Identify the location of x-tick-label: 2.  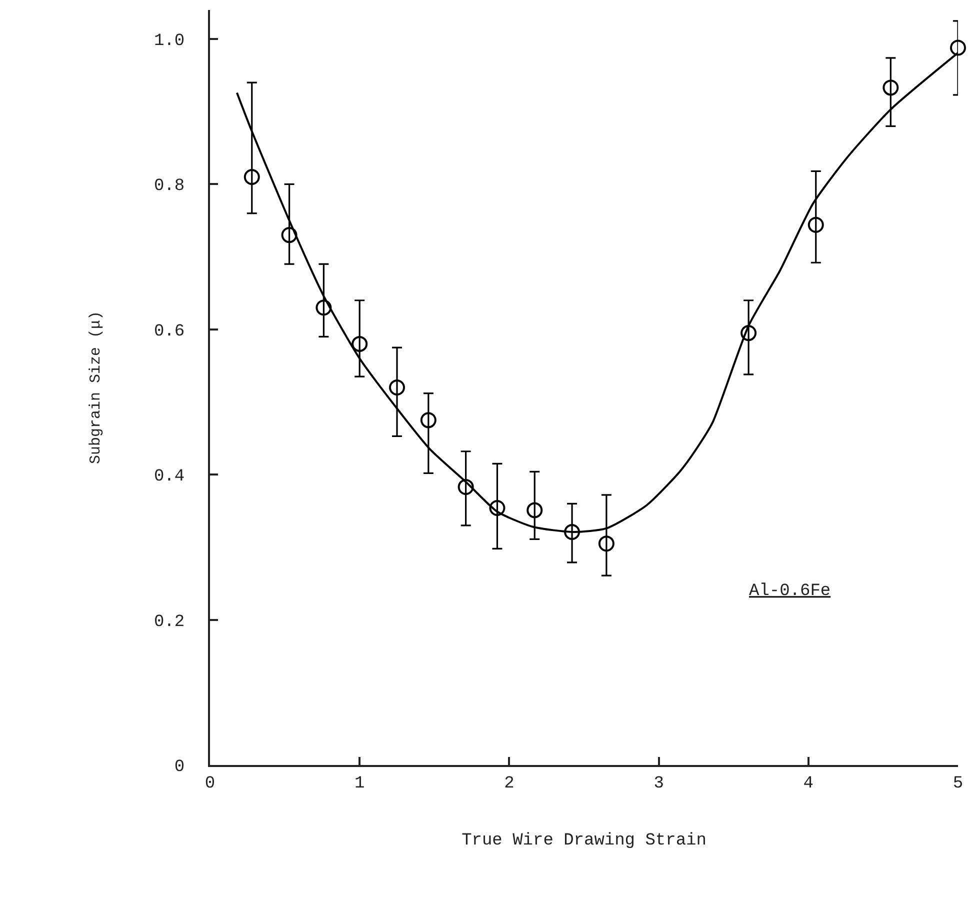
(509, 784).